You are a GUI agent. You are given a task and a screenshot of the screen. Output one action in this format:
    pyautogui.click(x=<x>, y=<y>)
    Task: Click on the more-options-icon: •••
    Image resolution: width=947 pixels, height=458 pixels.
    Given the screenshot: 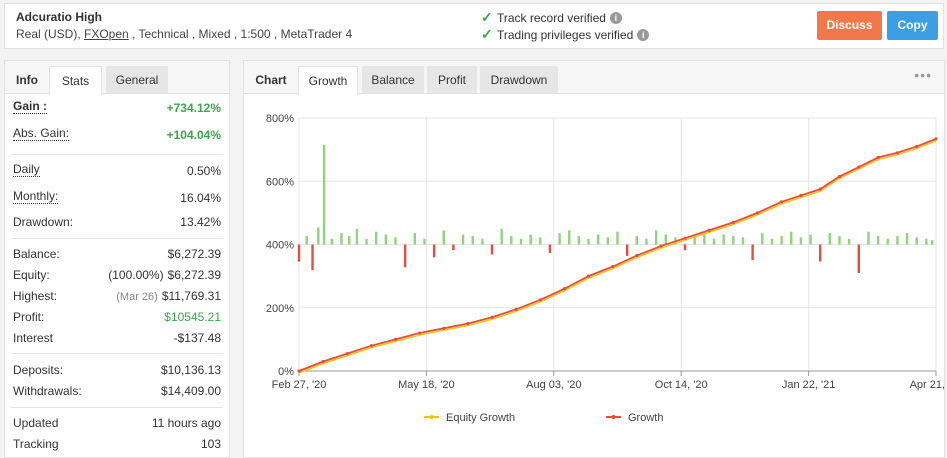 What is the action you would take?
    pyautogui.click(x=923, y=75)
    